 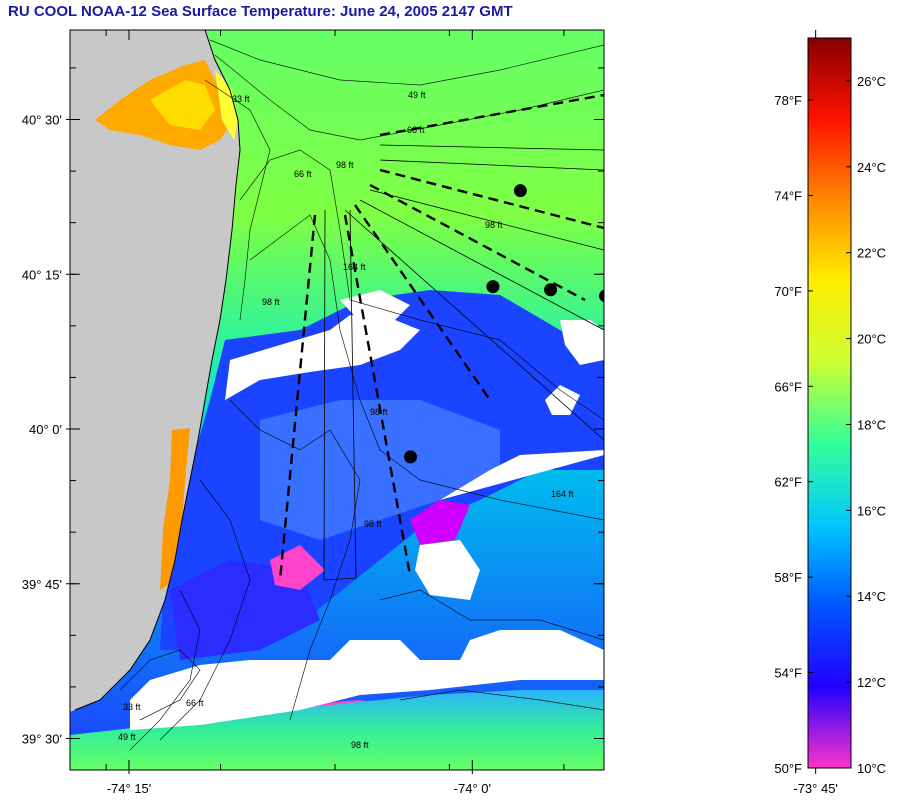 What do you see at coordinates (129, 788) in the screenshot?
I see `longitude-label: -74° 15'` at bounding box center [129, 788].